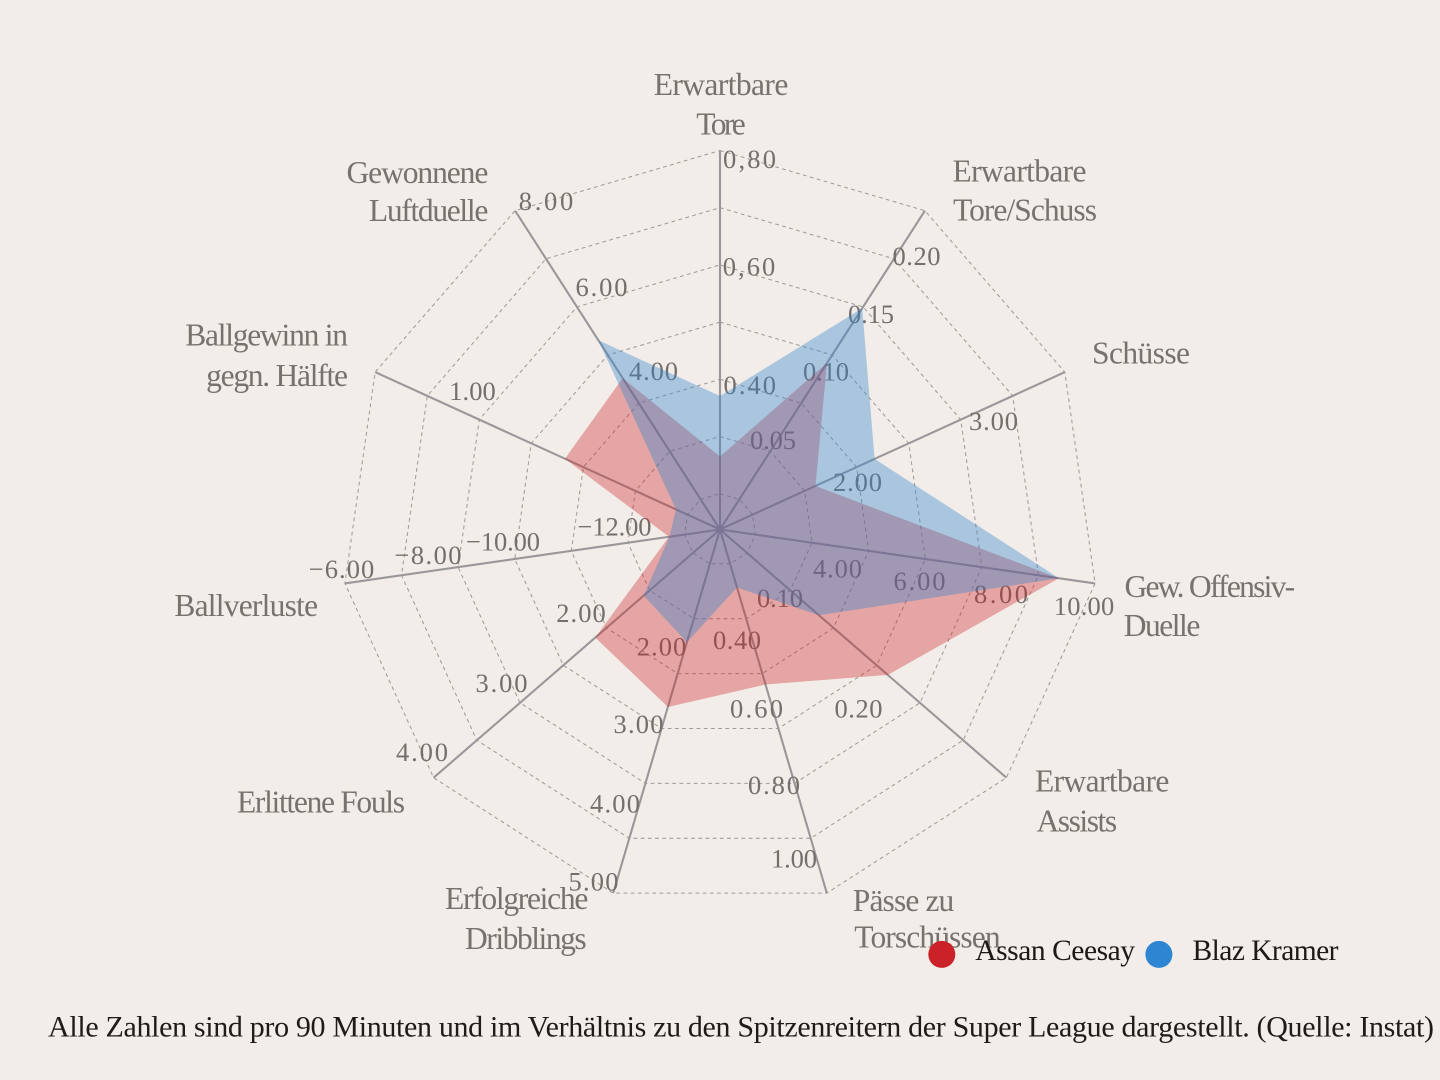 This screenshot has width=1440, height=1080. I want to click on svg-text: Dribblings, so click(526, 938).